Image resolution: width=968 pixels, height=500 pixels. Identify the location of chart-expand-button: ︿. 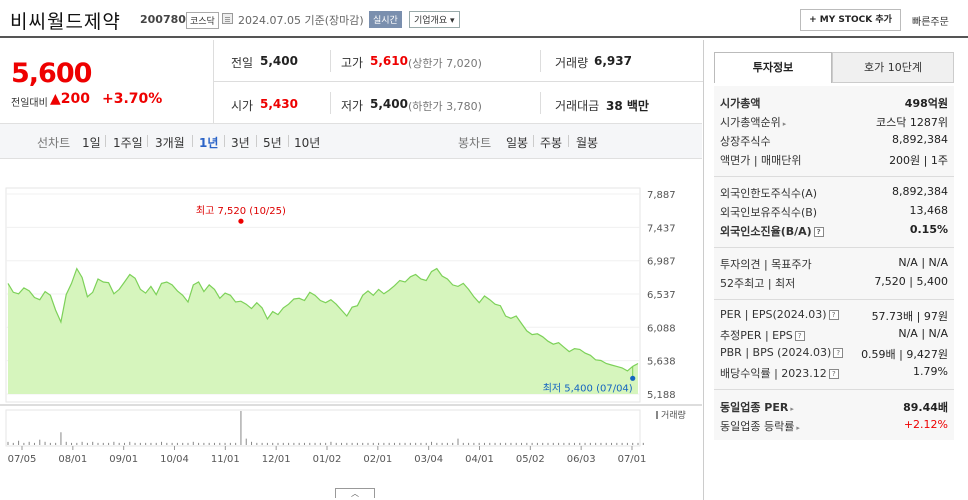
(355, 493).